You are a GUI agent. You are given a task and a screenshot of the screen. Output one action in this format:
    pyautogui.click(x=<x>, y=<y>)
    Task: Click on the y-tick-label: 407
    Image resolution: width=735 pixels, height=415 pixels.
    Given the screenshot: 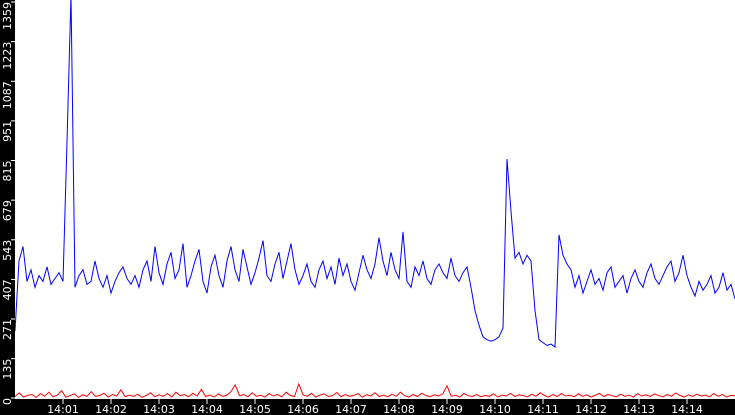 What is the action you would take?
    pyautogui.click(x=7, y=289)
    